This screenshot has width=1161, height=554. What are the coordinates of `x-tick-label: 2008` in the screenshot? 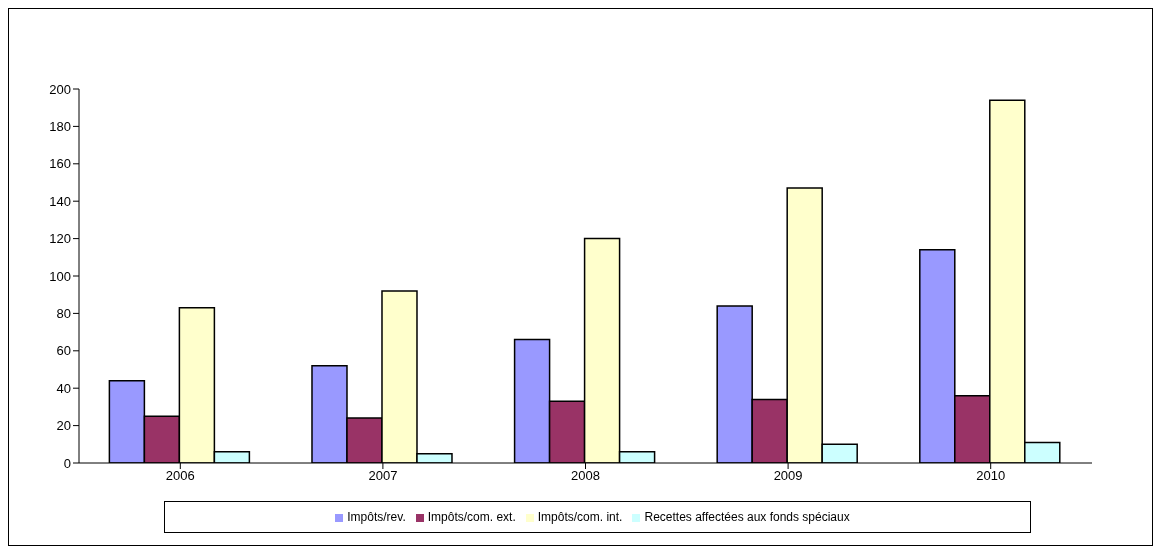 It's located at (585, 476).